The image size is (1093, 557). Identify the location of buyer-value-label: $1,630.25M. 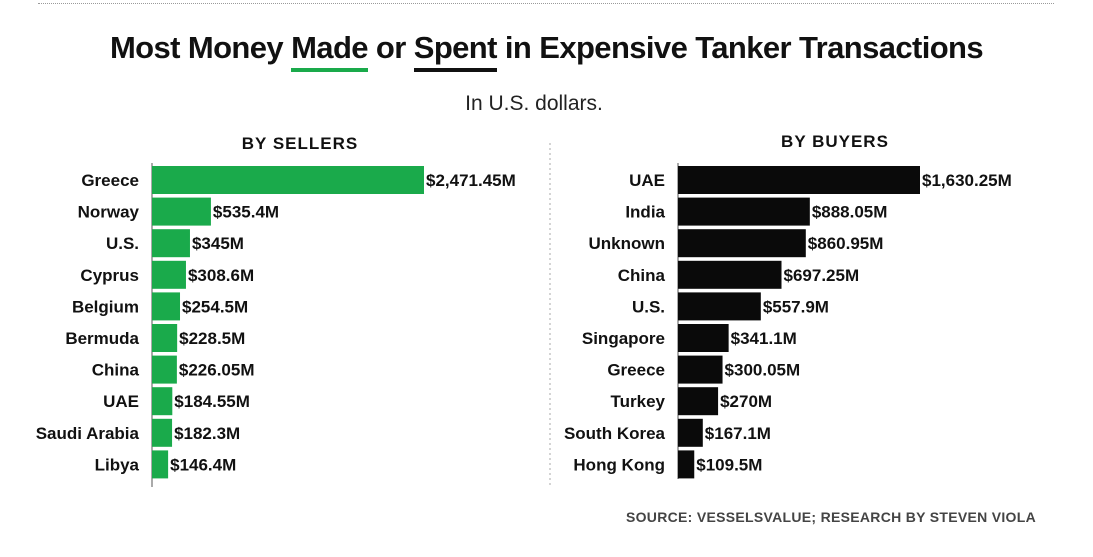
(967, 180).